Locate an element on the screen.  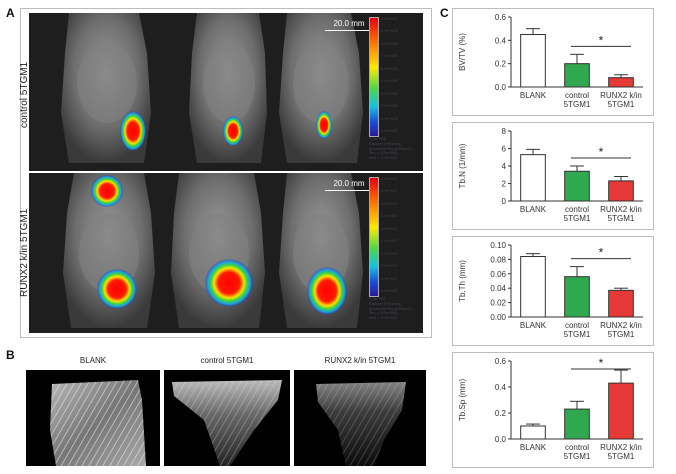
y-tick-label: 0.04 is located at coordinates (498, 288).